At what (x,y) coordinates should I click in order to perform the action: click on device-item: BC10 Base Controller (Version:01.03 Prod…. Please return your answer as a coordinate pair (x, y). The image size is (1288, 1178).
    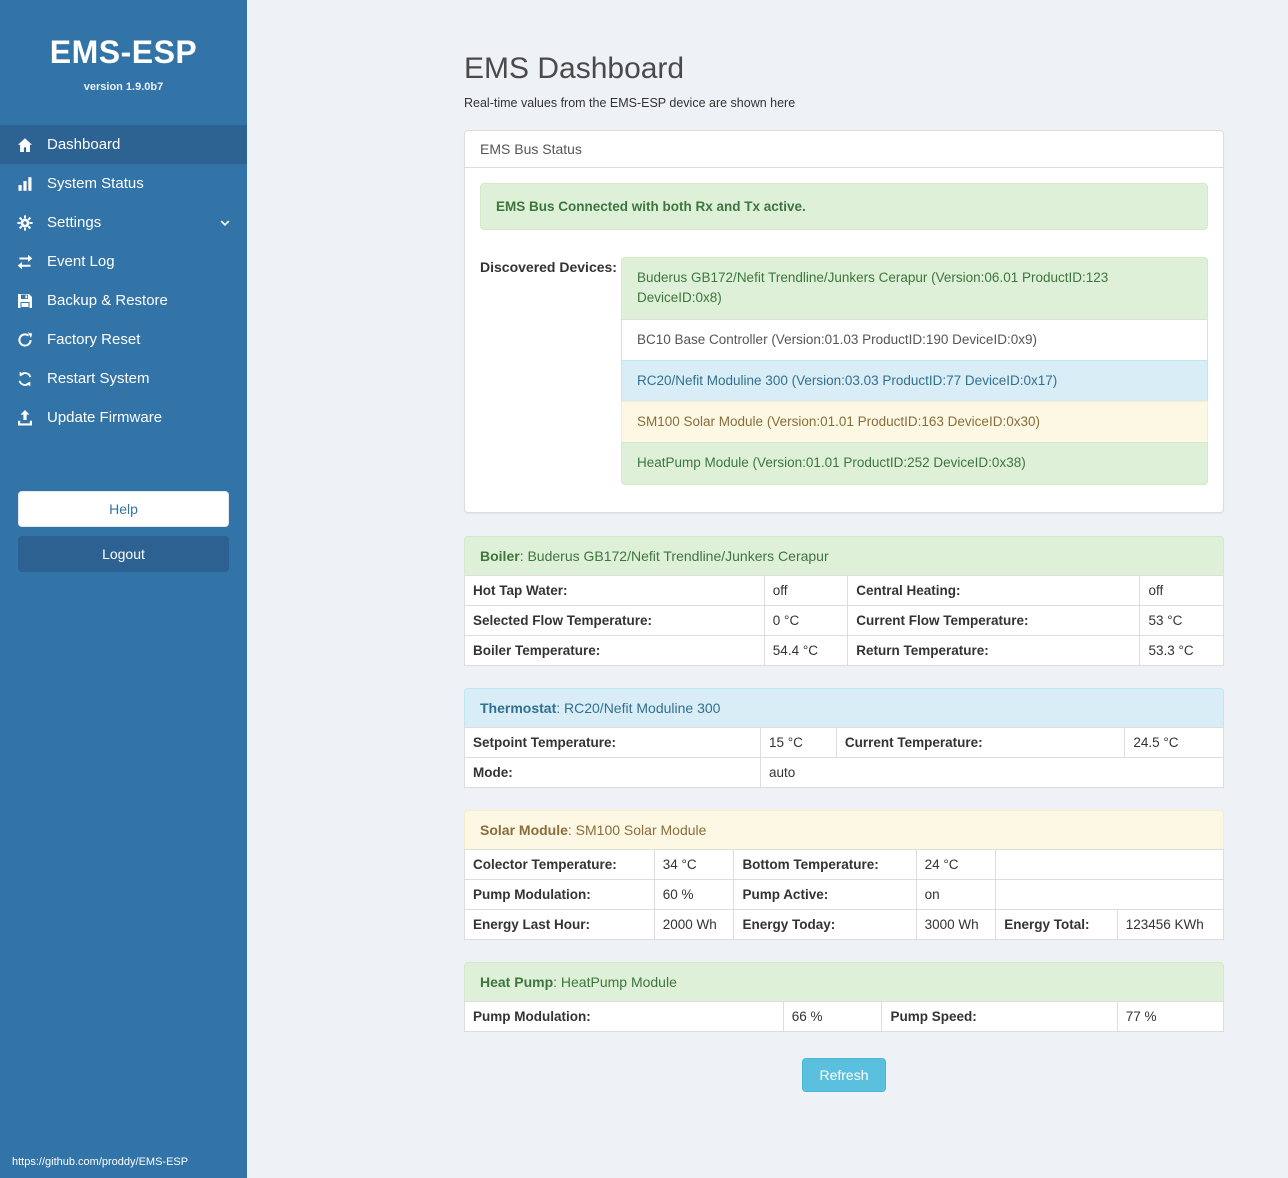
    Looking at the image, I should click on (914, 339).